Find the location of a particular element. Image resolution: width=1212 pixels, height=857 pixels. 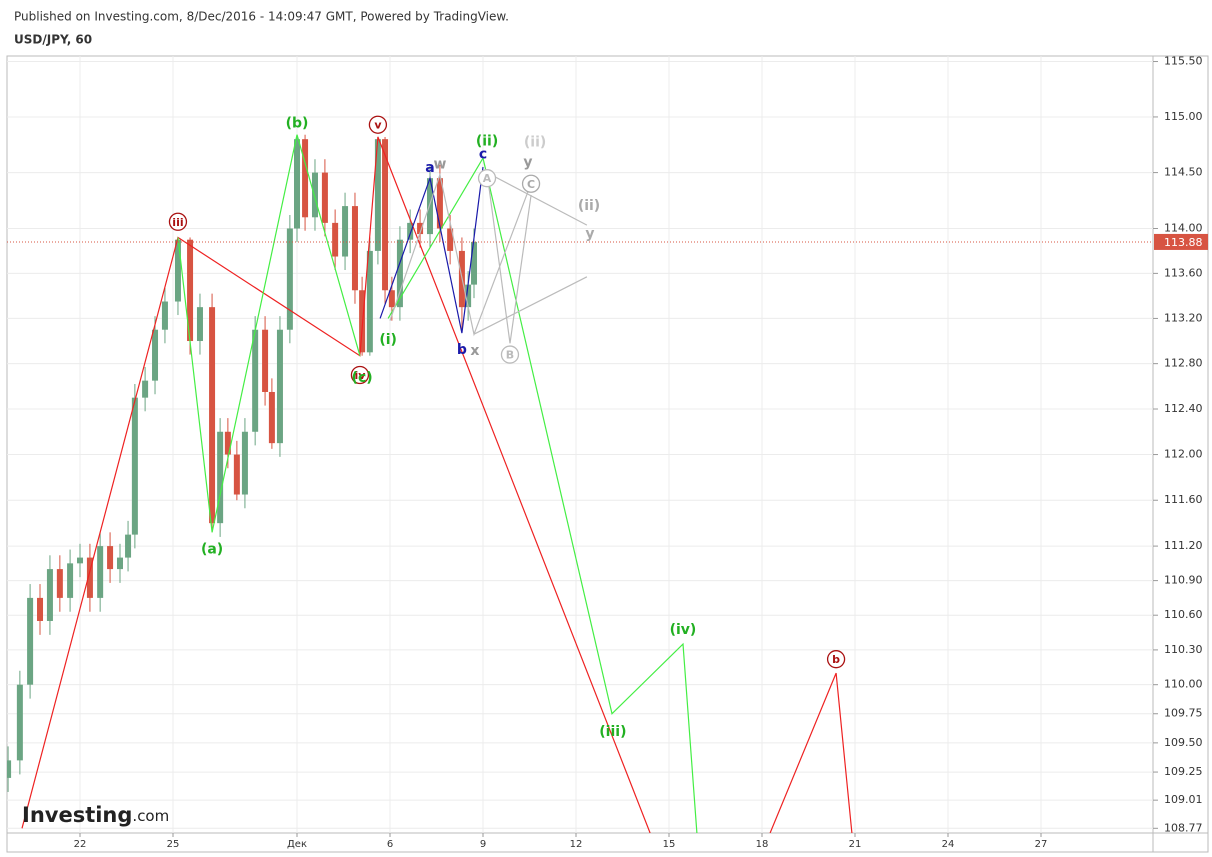

x-tick-label: 12 is located at coordinates (576, 844).